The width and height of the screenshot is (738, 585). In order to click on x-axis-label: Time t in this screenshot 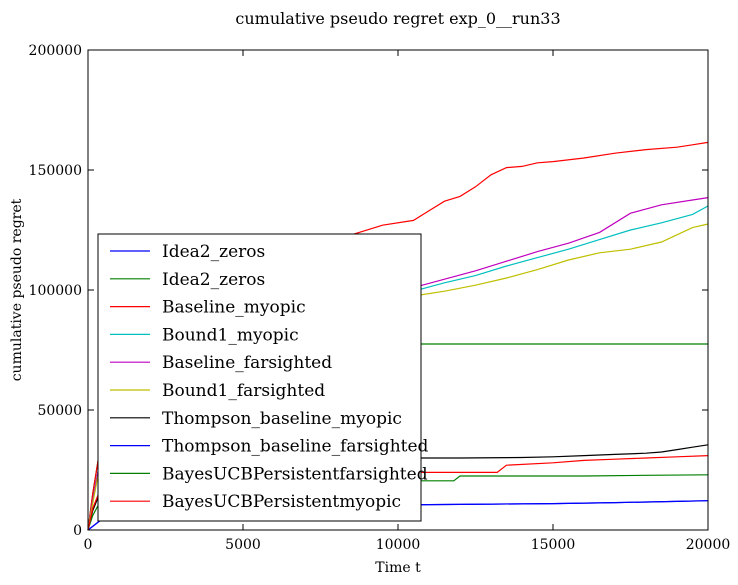, I will do `click(398, 568)`.